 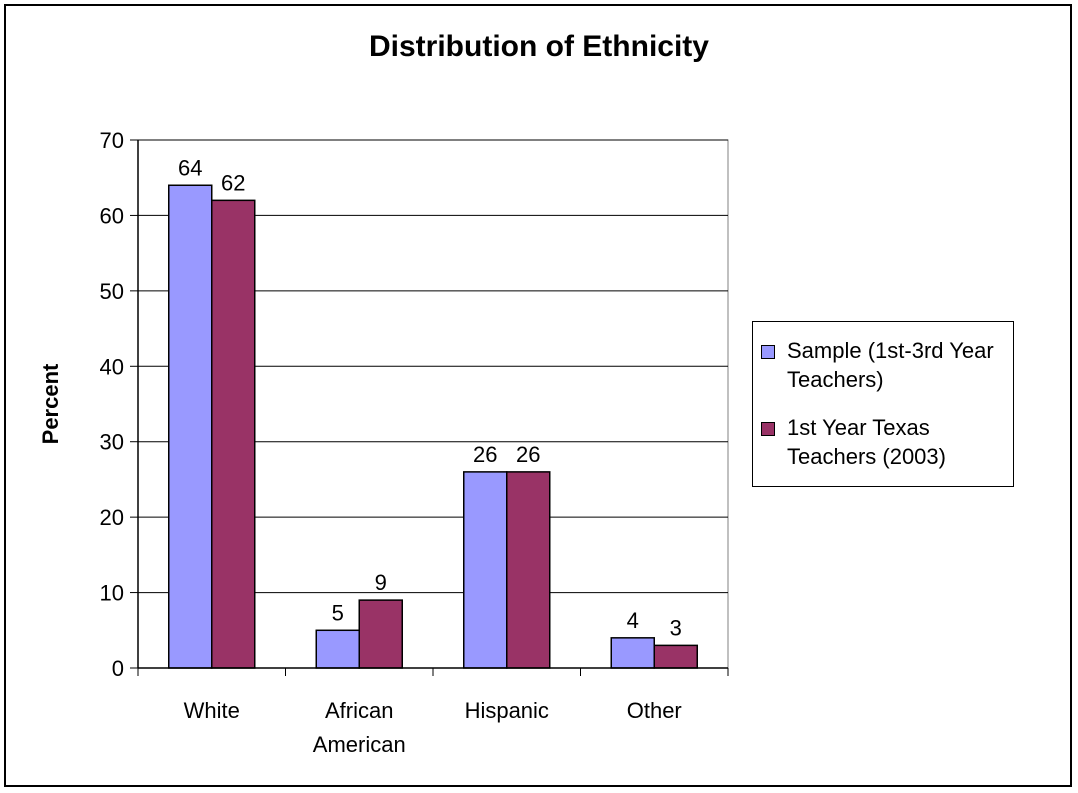 I want to click on y-tick-label: 30, so click(x=112, y=442).